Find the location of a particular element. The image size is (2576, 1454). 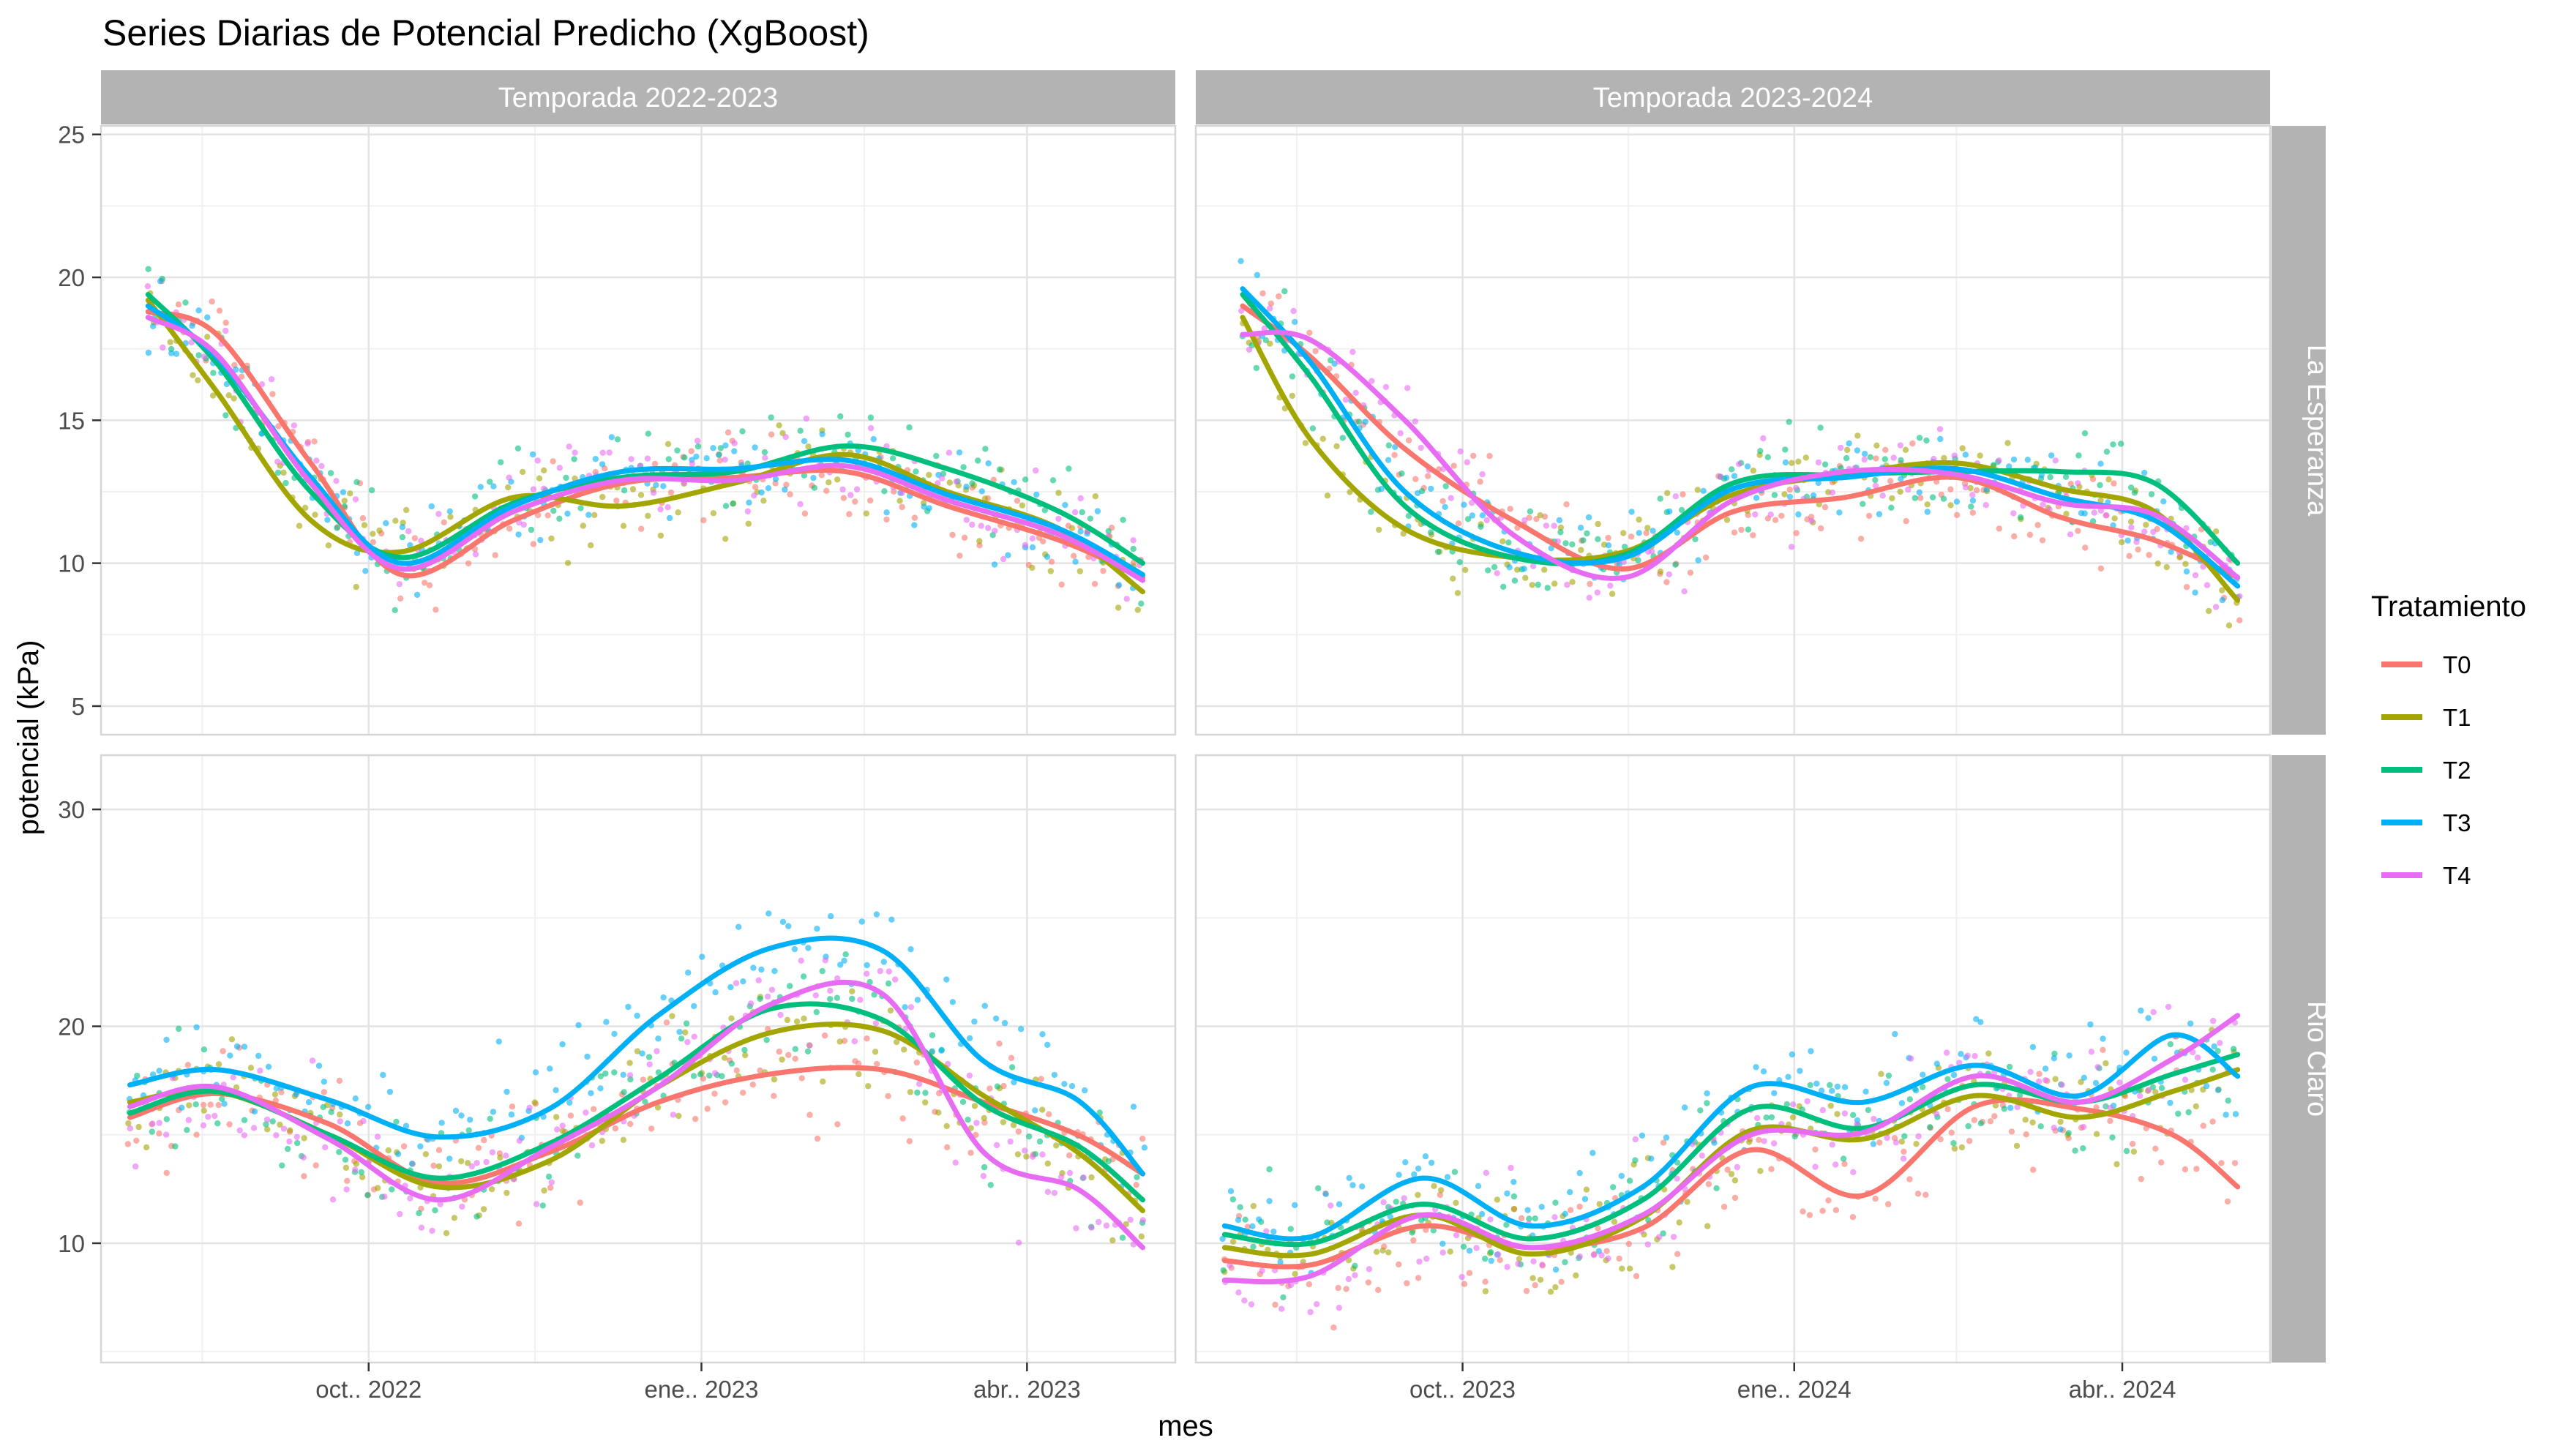

legend-label: T4 is located at coordinates (2457, 875).